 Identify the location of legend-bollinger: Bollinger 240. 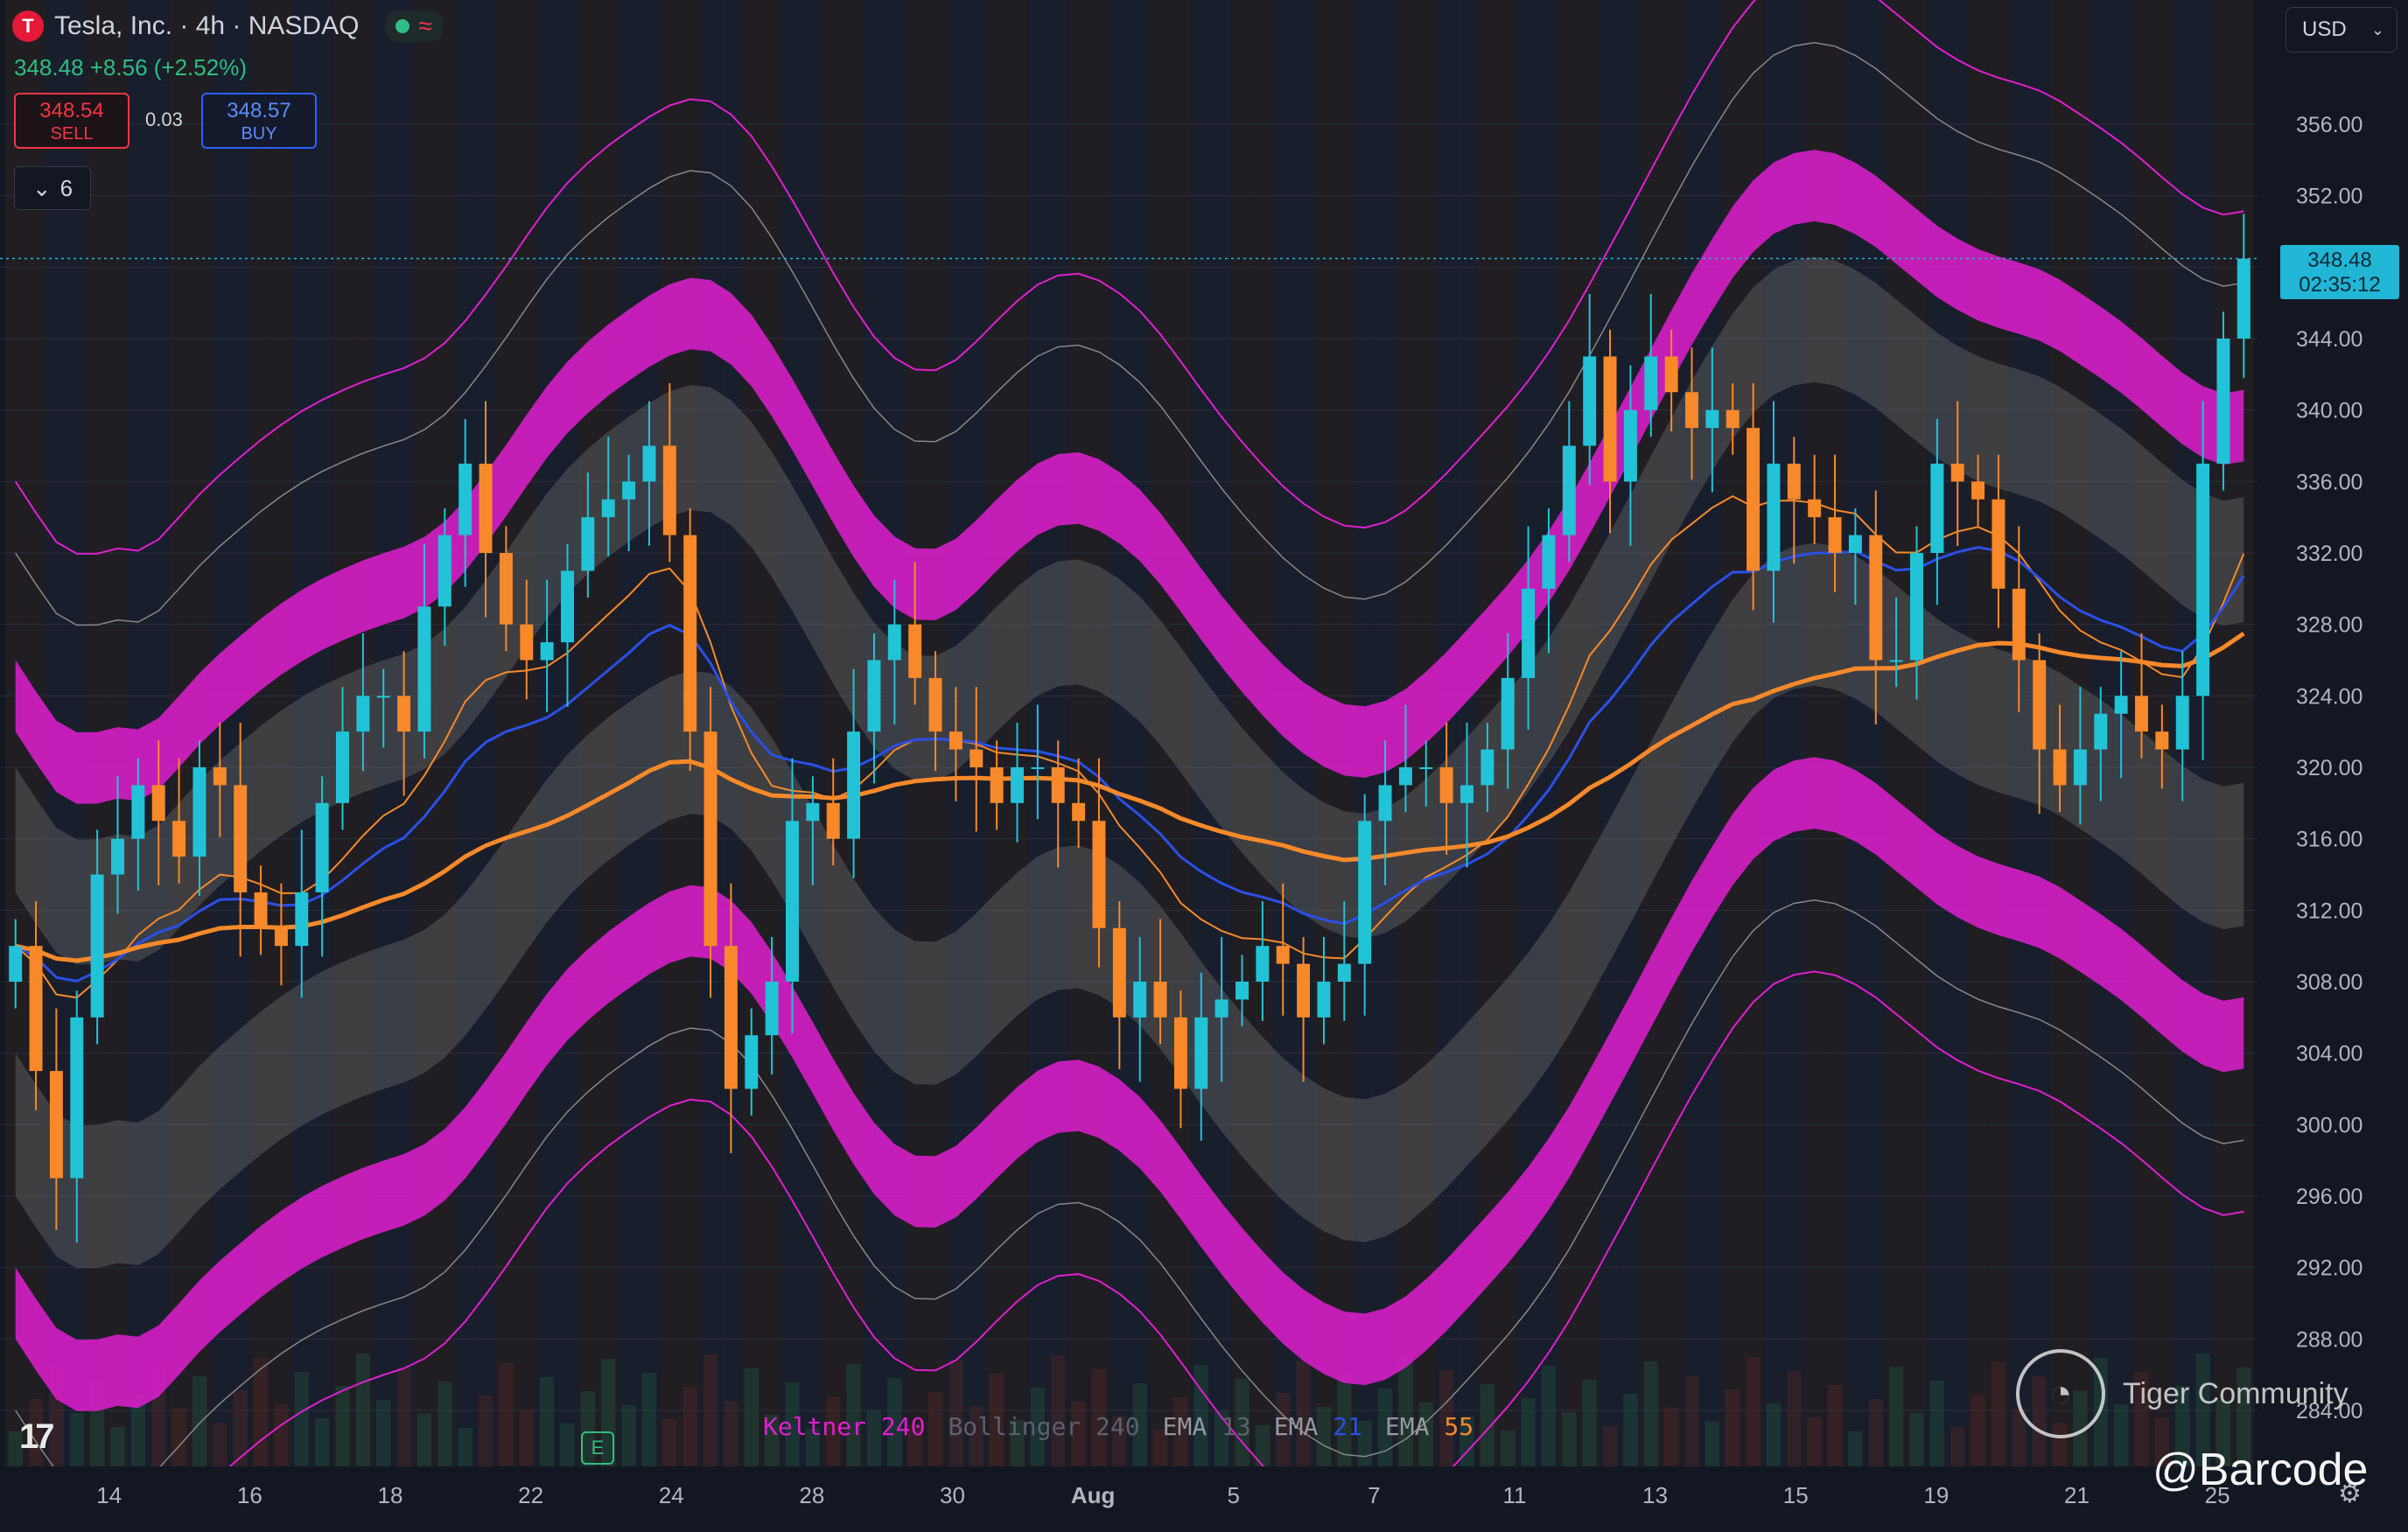
(1044, 1426).